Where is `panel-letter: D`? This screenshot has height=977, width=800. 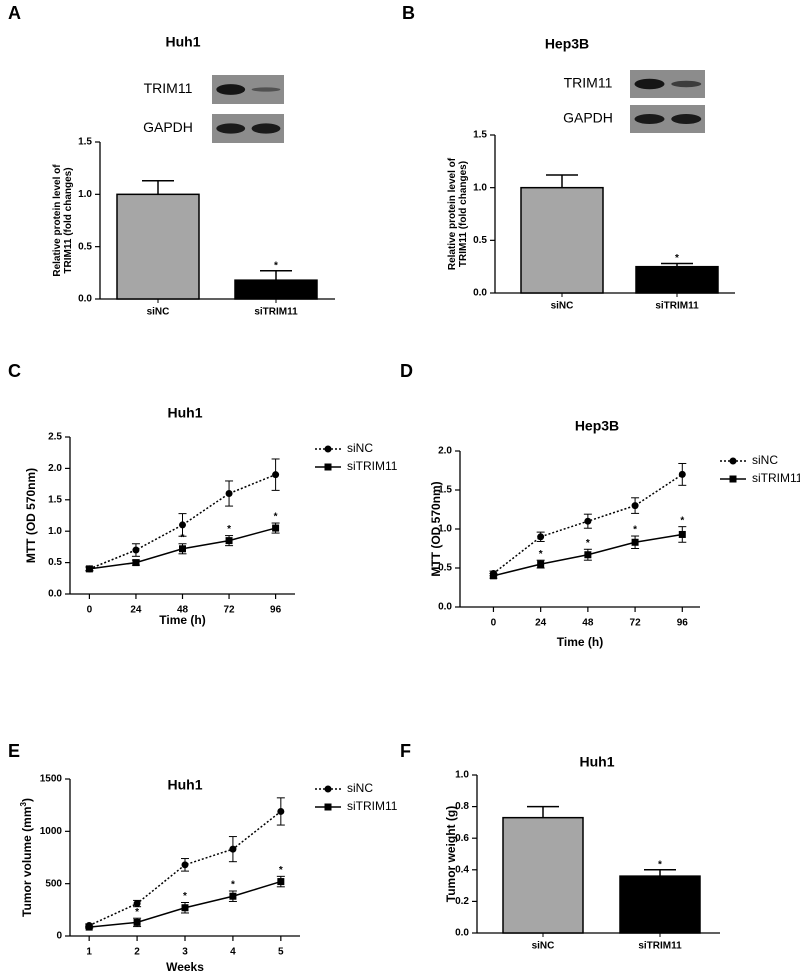
panel-letter: D is located at coordinates (406, 371).